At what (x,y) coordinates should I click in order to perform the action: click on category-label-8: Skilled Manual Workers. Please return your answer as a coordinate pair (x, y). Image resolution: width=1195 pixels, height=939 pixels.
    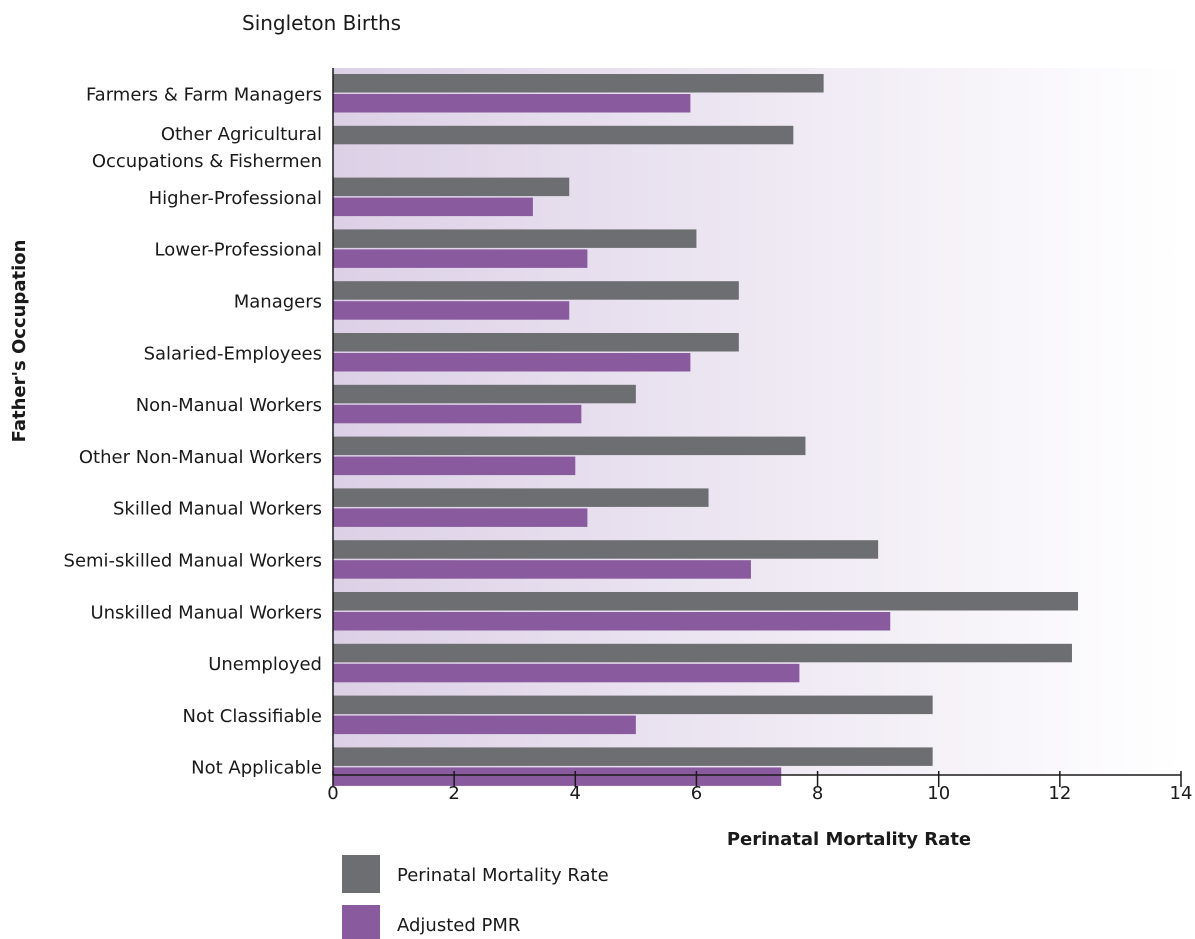
    Looking at the image, I should click on (217, 509).